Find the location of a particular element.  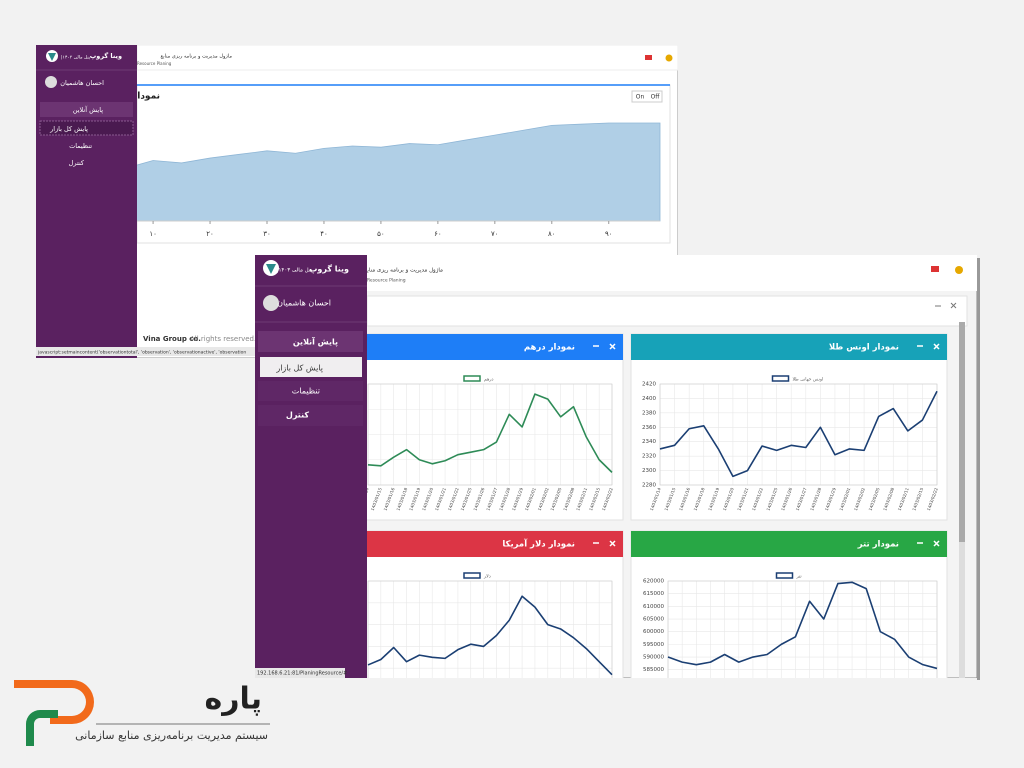

status-bar is located at coordinates (300, 673).